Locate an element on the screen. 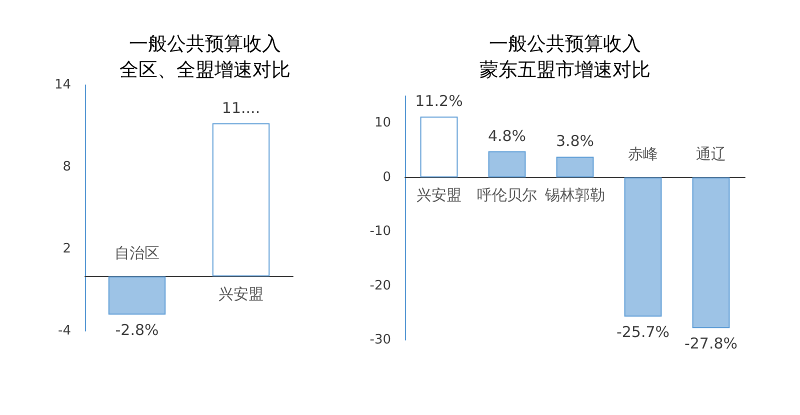 Image resolution: width=800 pixels, height=415 pixels. y-tick-label: -10 is located at coordinates (380, 232).